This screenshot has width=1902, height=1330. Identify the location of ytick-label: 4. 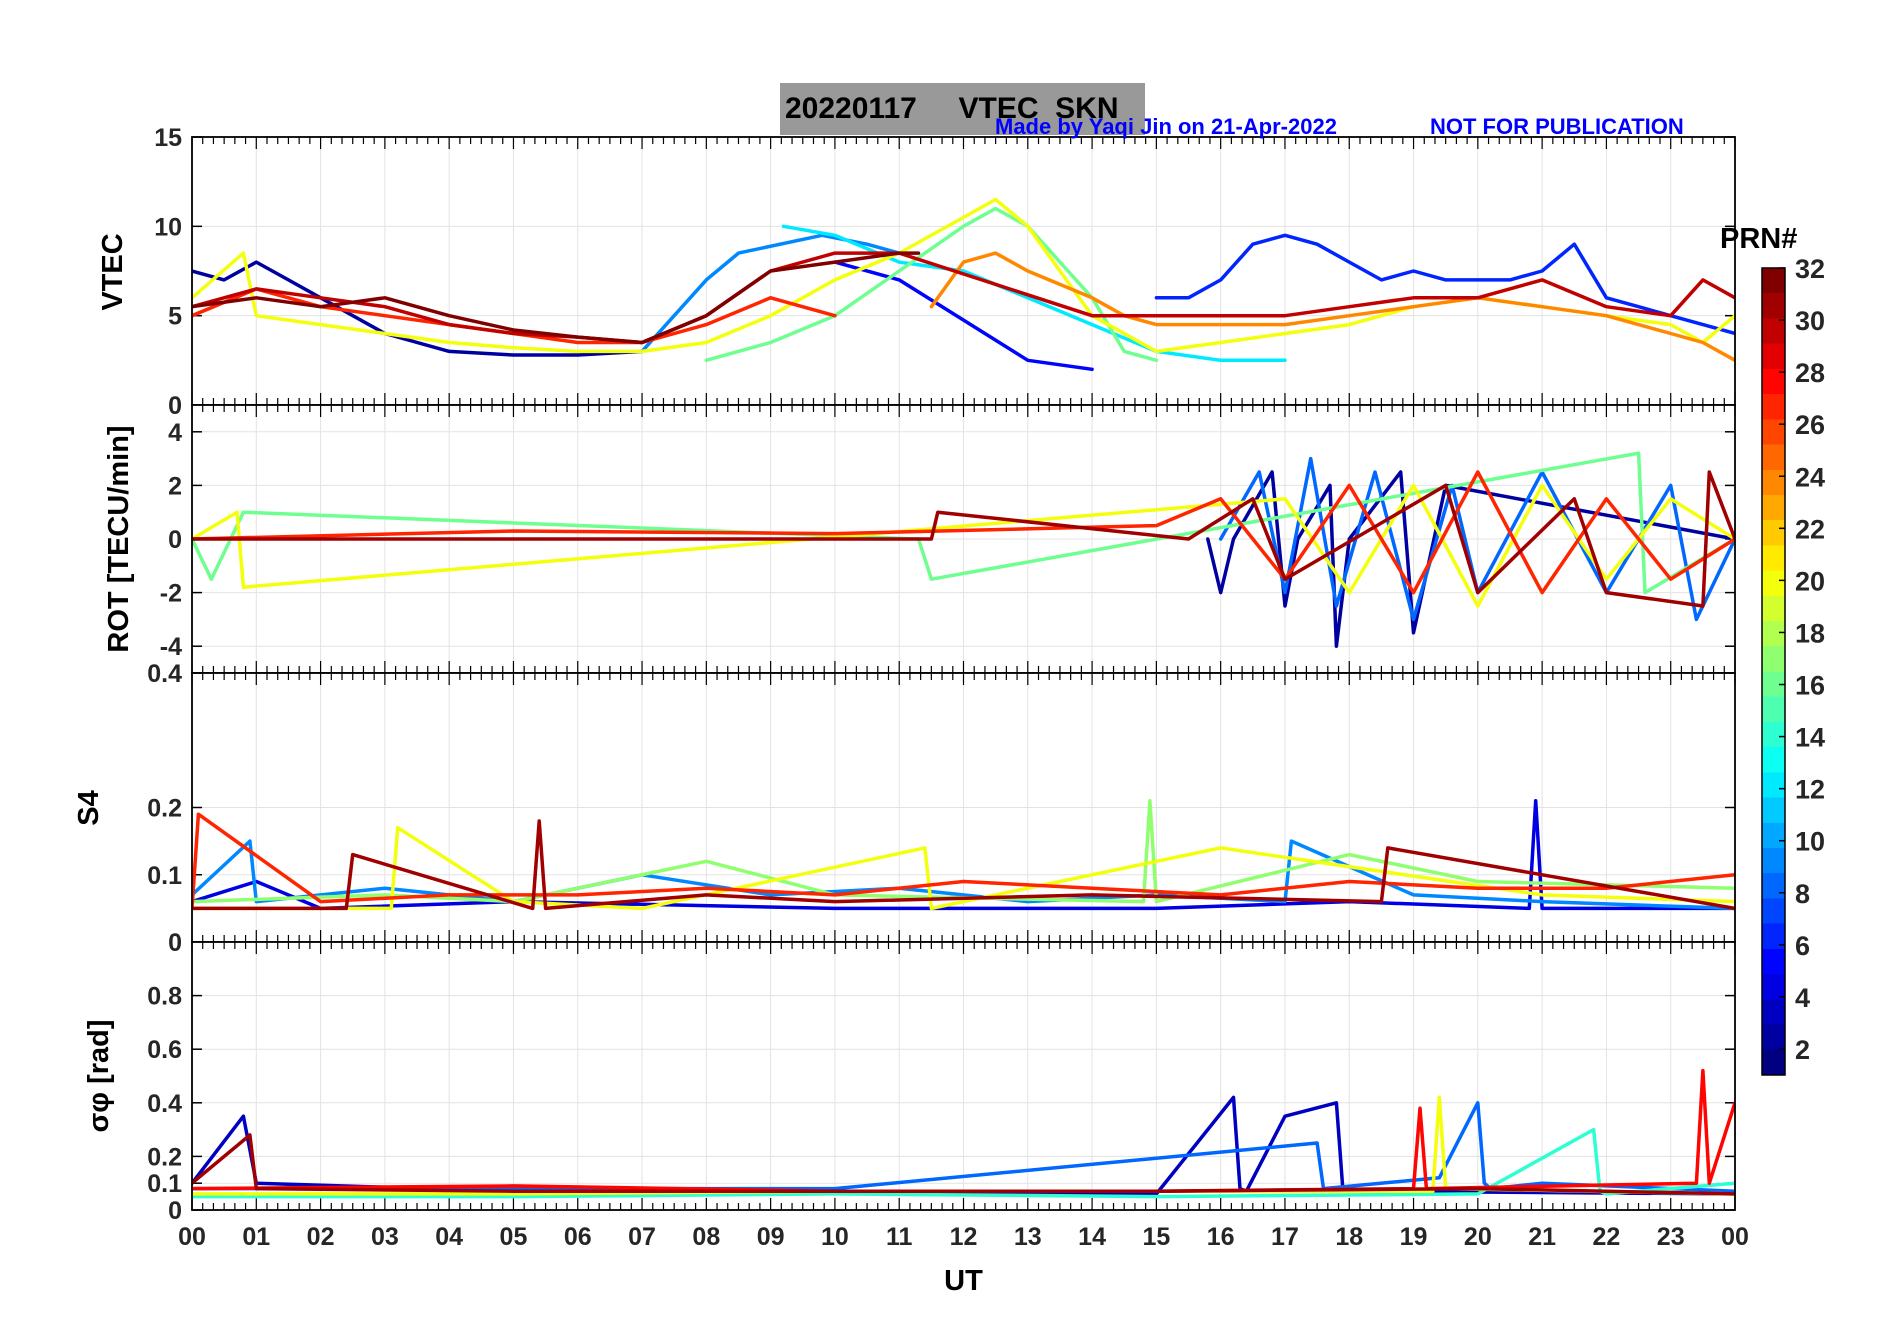
(175, 433).